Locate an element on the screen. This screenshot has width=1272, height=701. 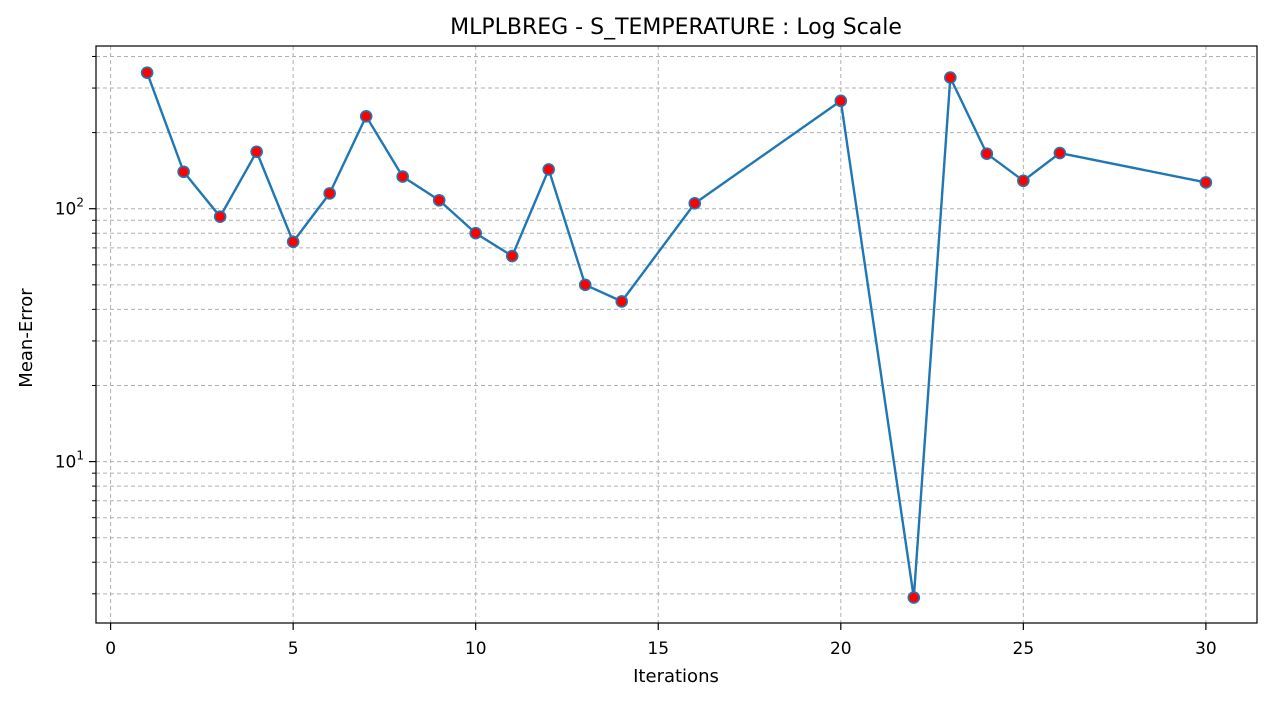
y-tick-label: 10¹ is located at coordinates (69, 461).